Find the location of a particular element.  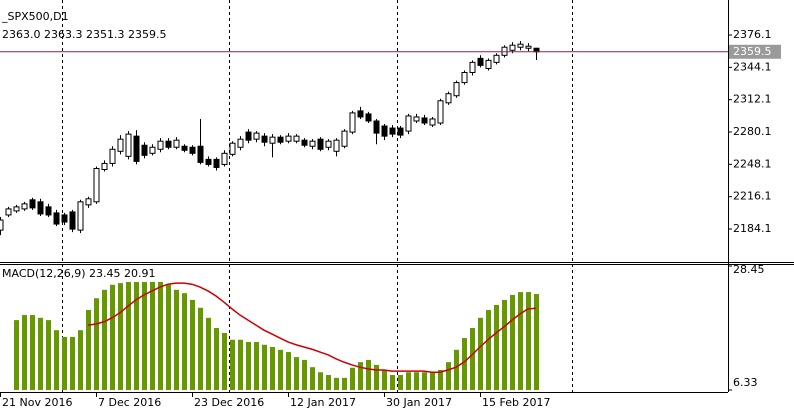

x-tick-label: 15 Feb 2017 is located at coordinates (516, 402).